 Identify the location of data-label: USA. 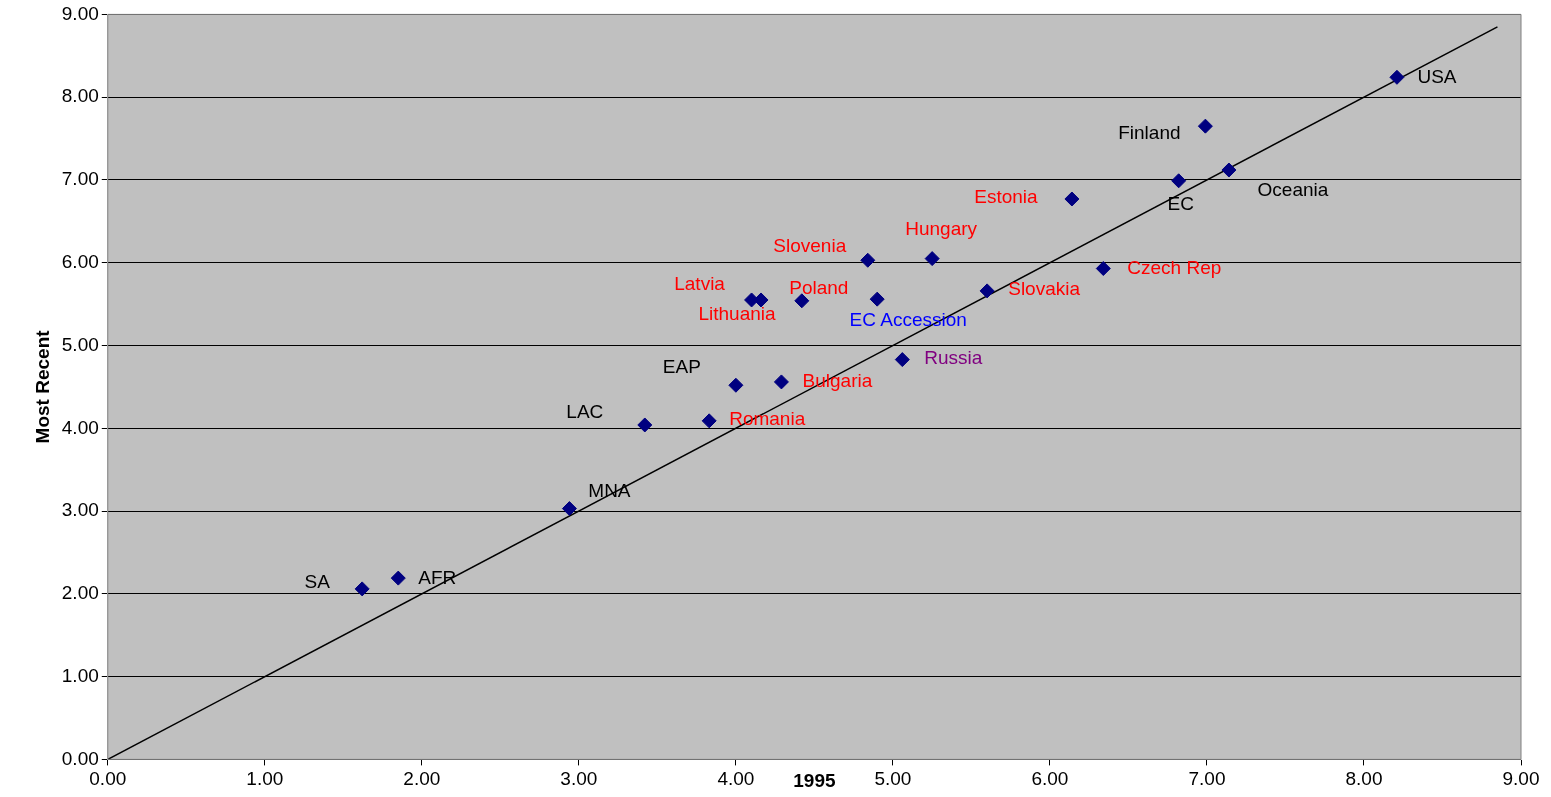
(1437, 76).